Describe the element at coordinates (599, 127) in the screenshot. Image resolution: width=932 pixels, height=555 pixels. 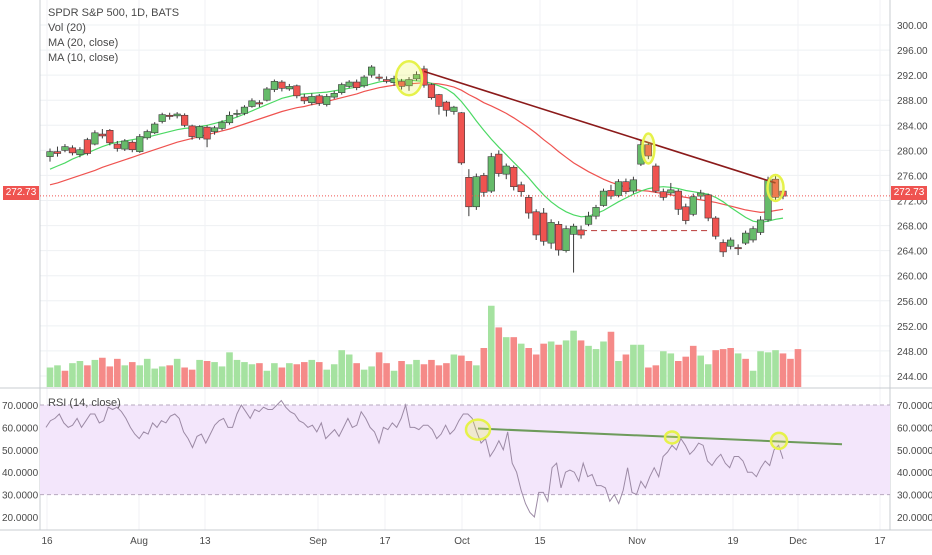
I see `resistance-trendline` at that location.